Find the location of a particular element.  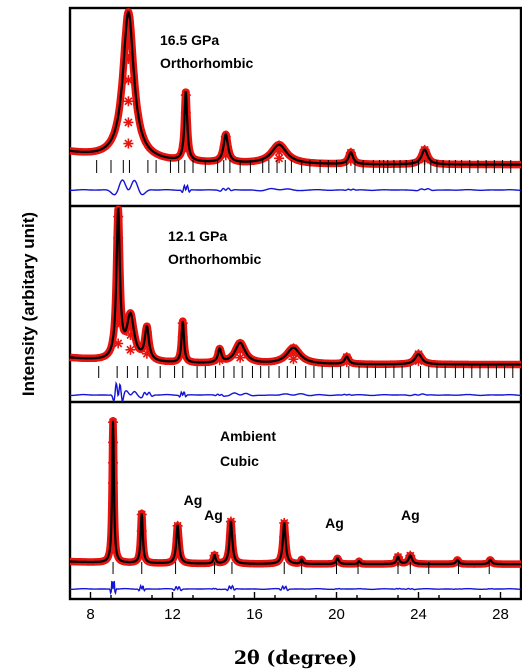

panel-16-5-gpa-pressure-label: 16.5 GPa is located at coordinates (189, 40).